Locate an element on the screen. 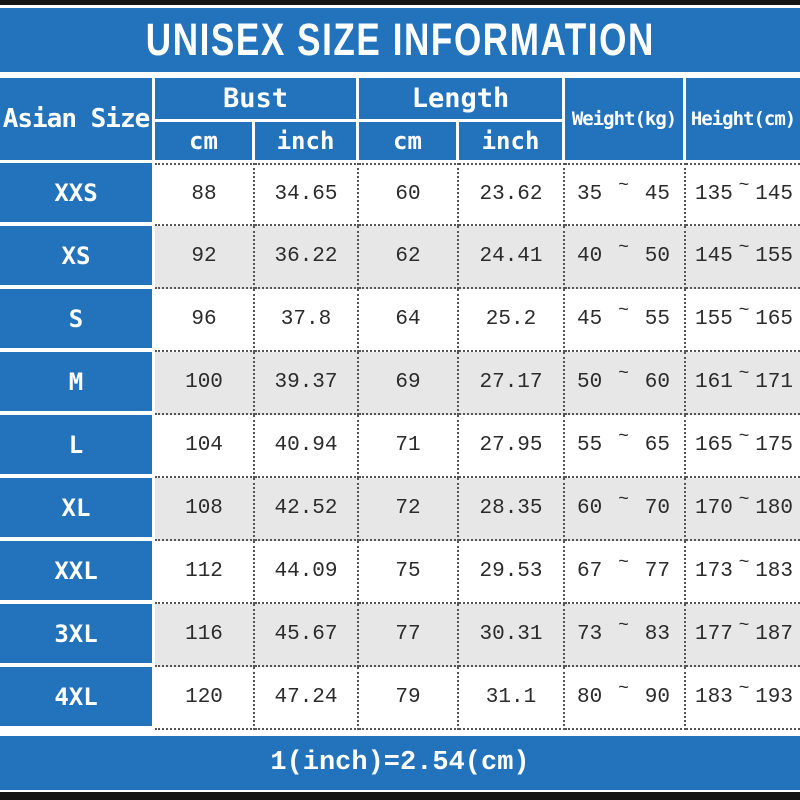 The height and width of the screenshot is (800, 800). length-inch-cell: 28.35 is located at coordinates (512, 509).